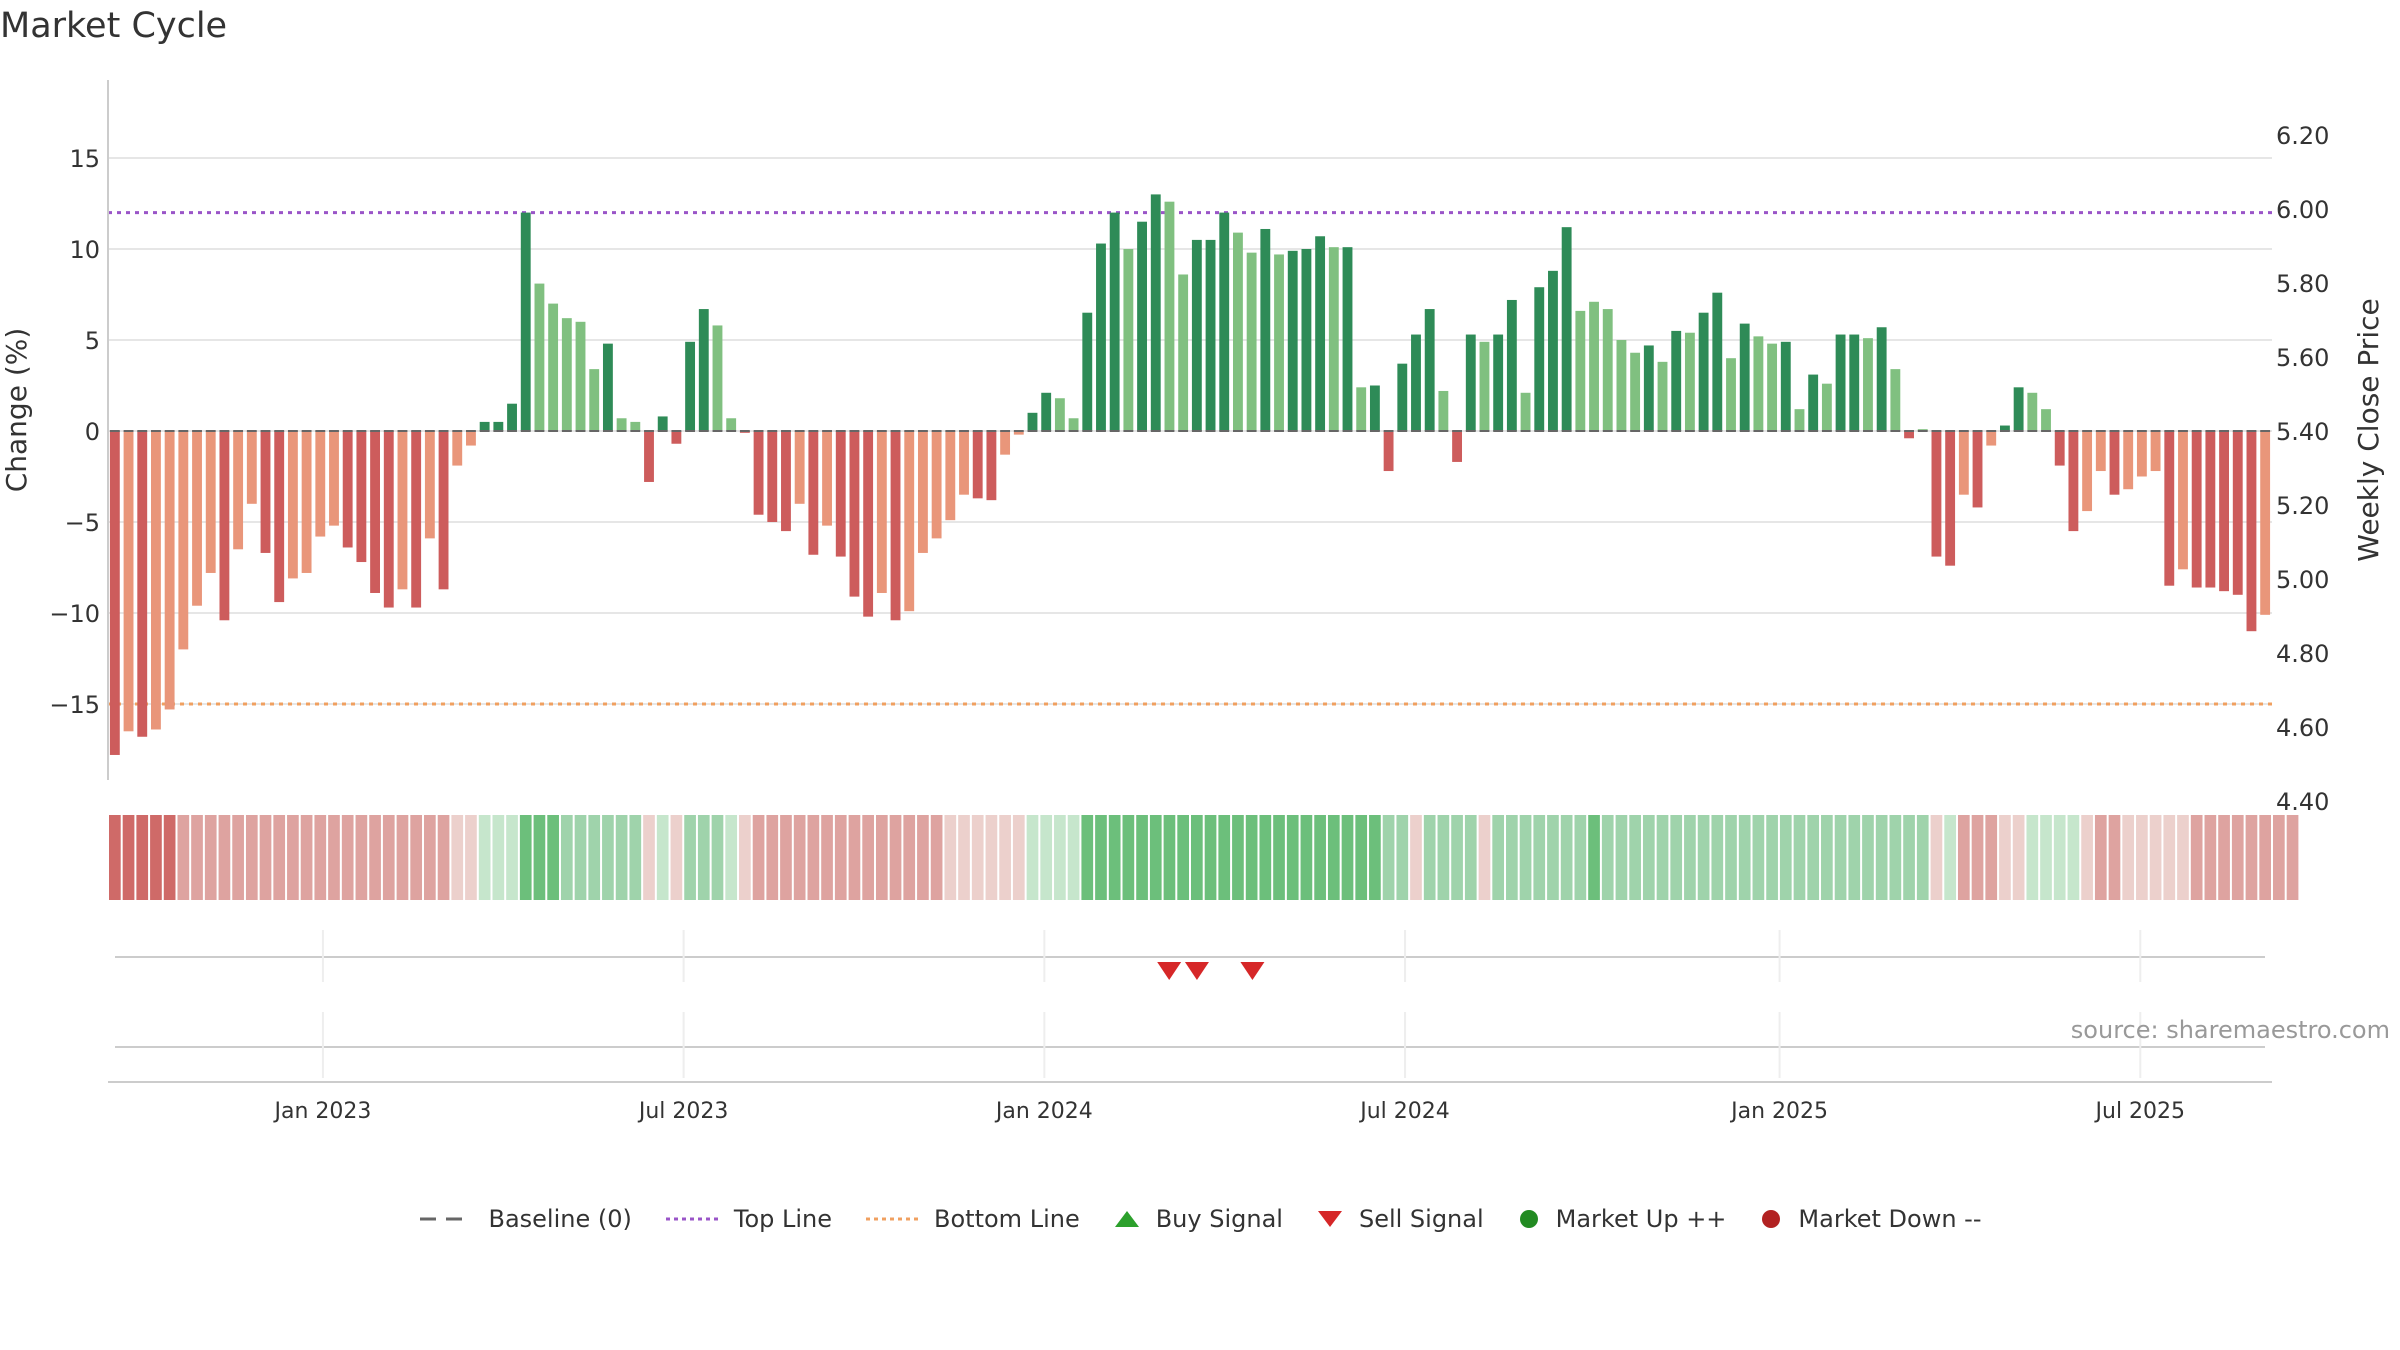 The image size is (2400, 1350). I want to click on circle-red-icon, so click(1771, 1219).